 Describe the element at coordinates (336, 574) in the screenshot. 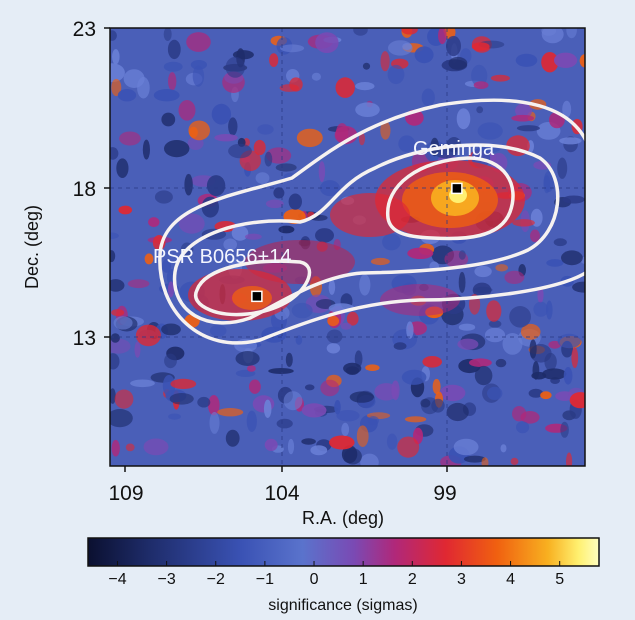

I see `colorbar-ticks: −4 −3 −2 −1 0 1 2 3 4 5` at that location.